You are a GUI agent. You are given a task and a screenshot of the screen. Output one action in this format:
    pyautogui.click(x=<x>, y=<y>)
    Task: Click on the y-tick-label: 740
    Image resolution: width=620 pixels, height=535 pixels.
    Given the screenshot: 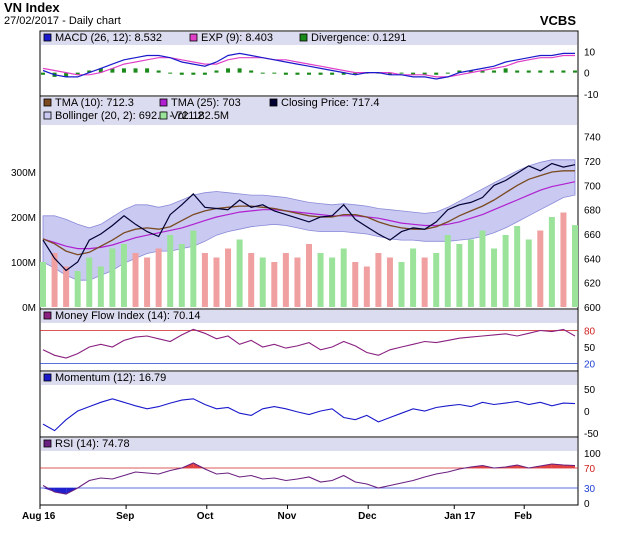 What is the action you would take?
    pyautogui.click(x=592, y=138)
    